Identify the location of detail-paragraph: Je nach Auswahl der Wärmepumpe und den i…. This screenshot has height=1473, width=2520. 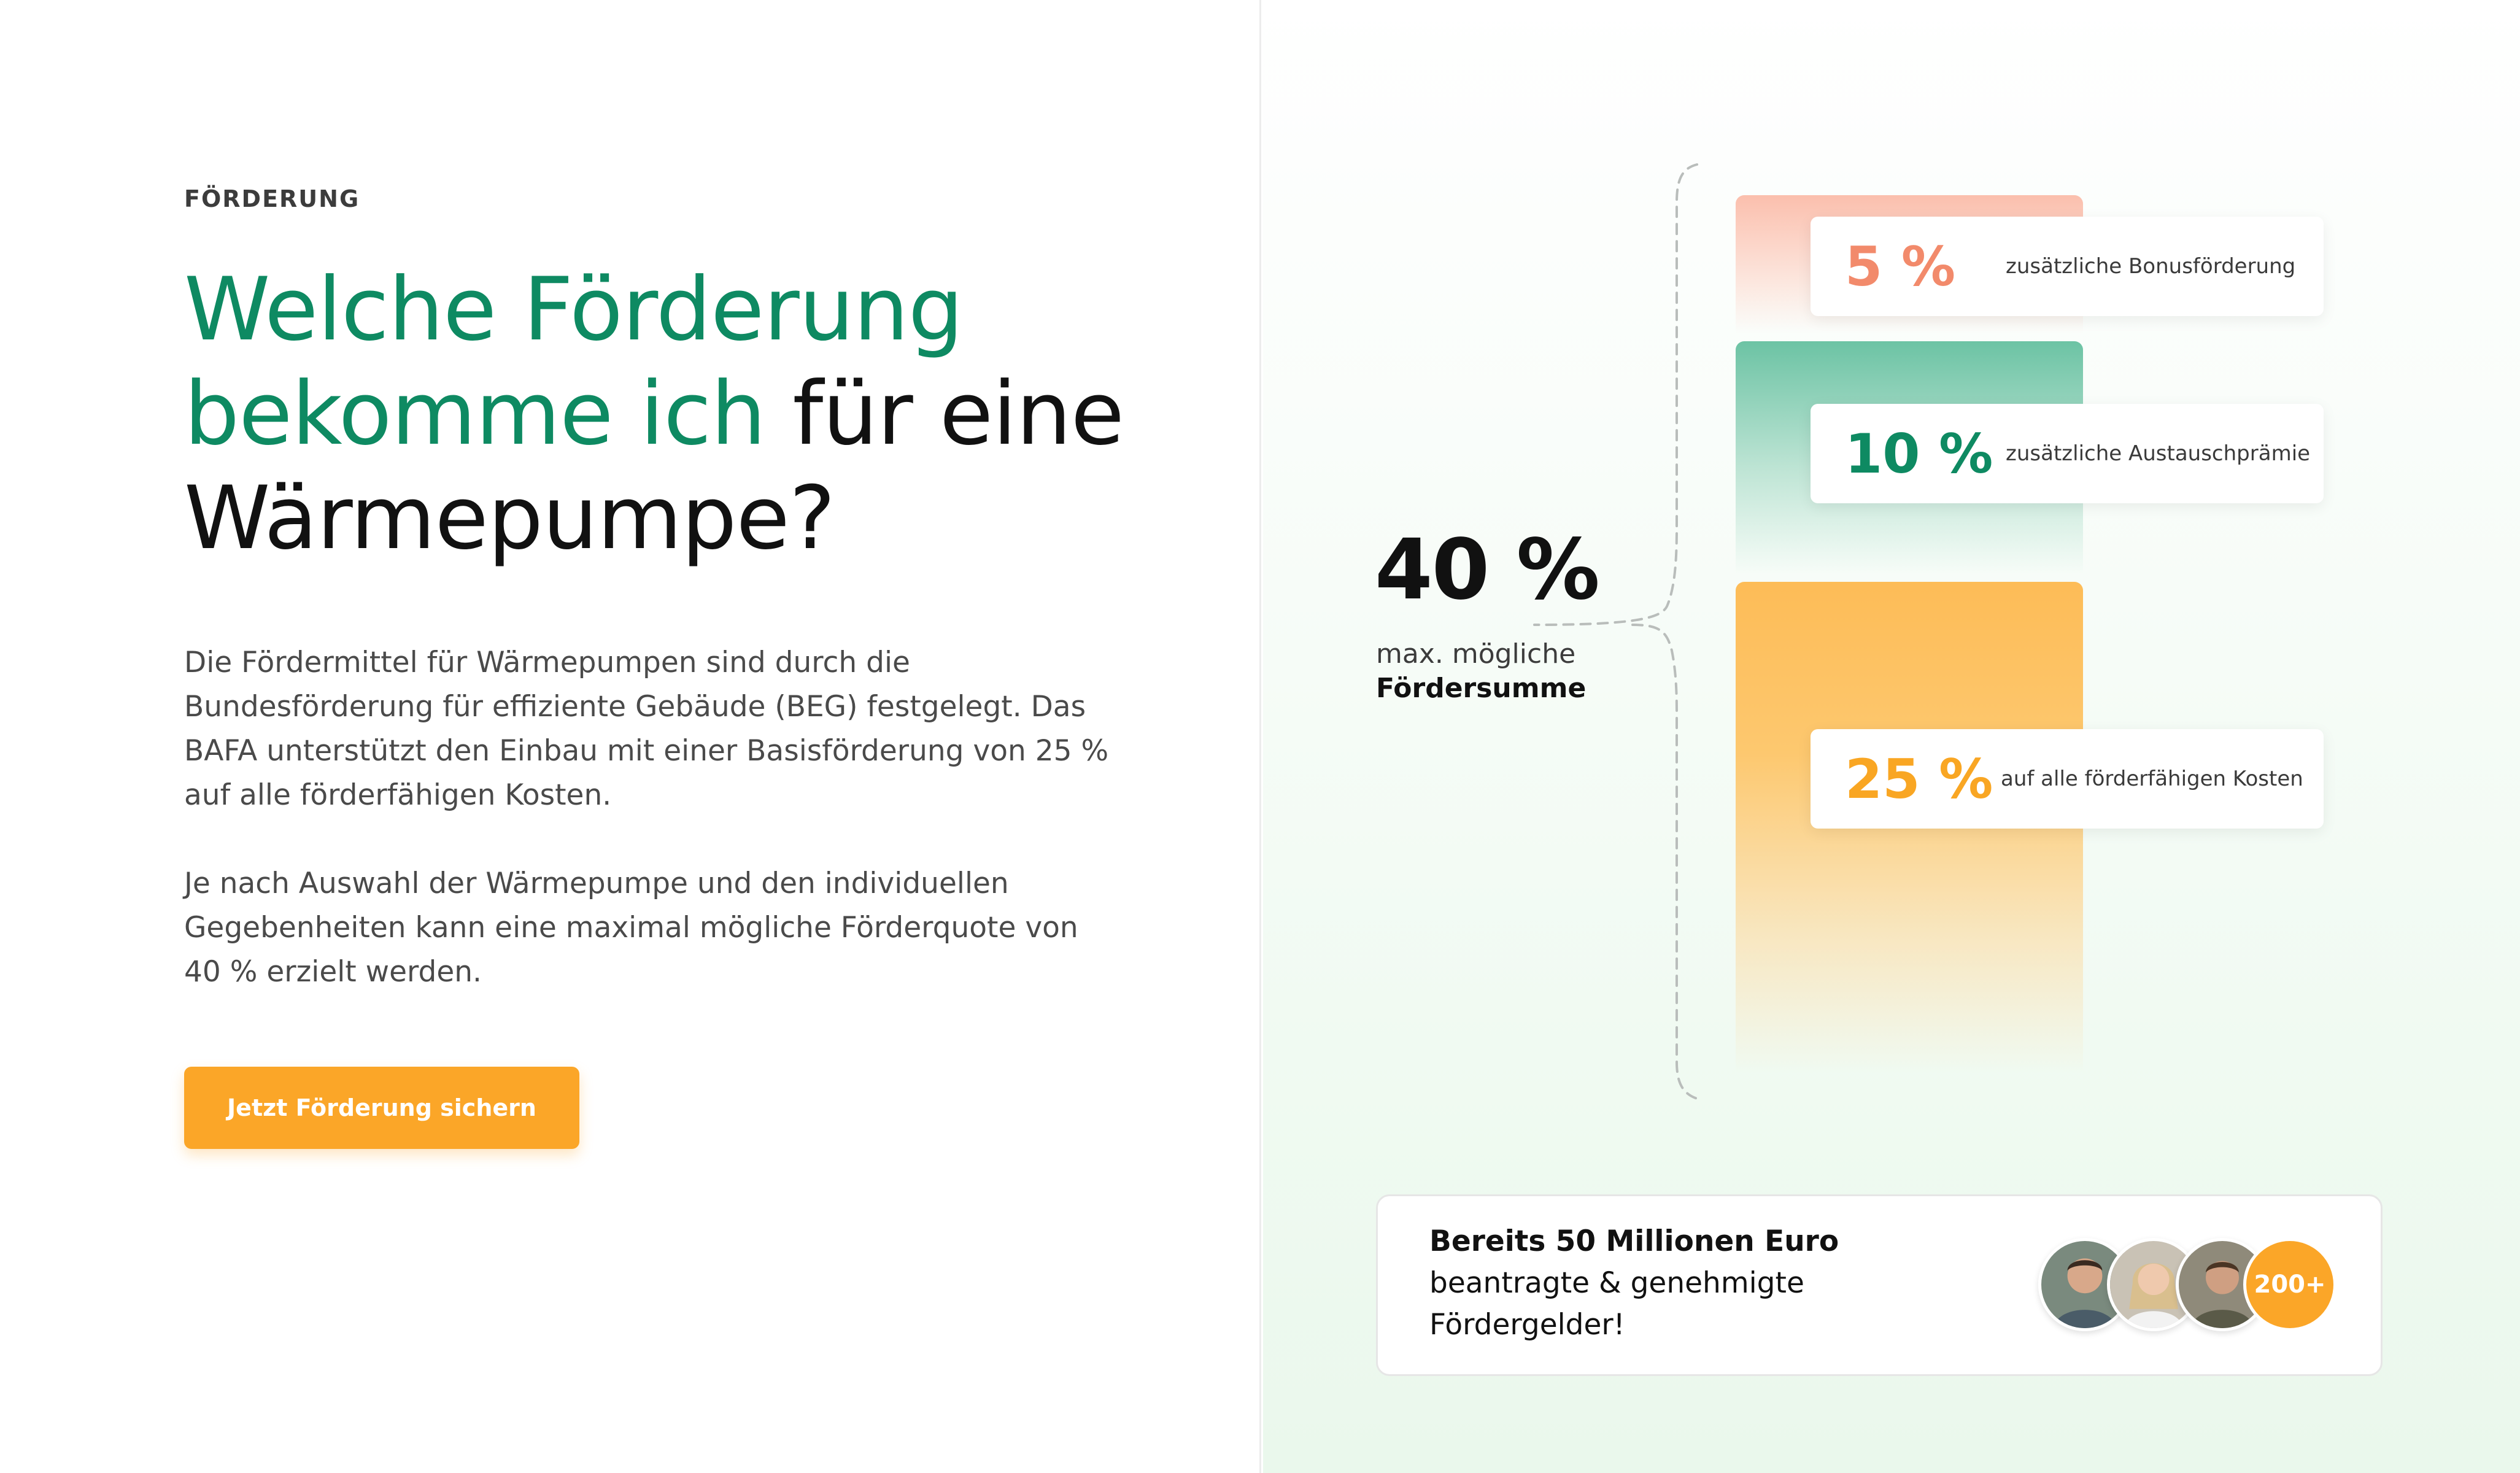
(631, 928).